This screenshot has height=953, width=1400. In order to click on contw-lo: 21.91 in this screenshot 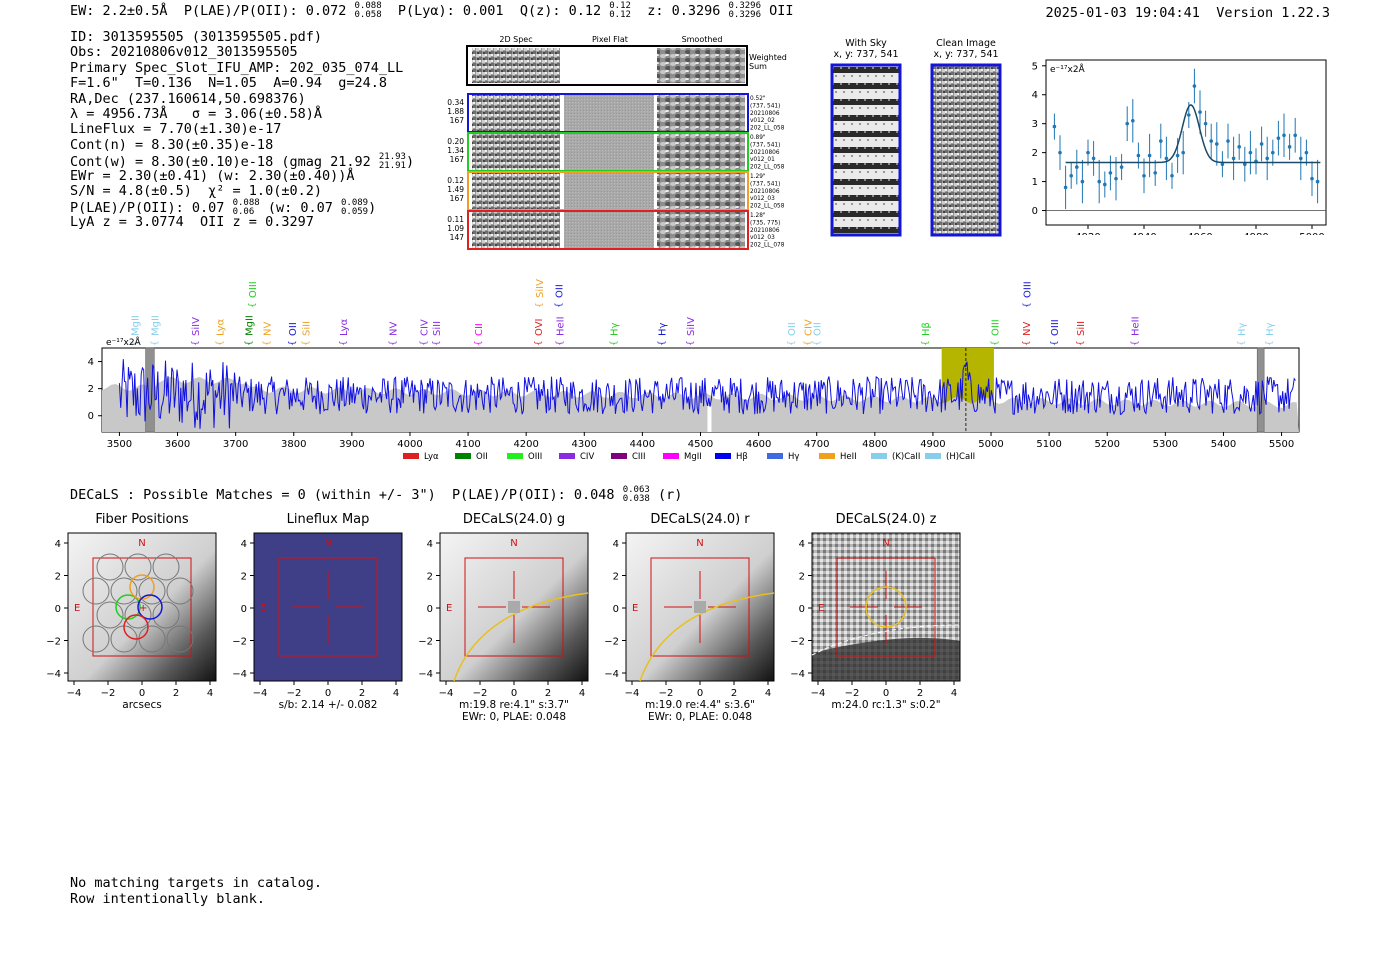, I will do `click(392, 166)`.